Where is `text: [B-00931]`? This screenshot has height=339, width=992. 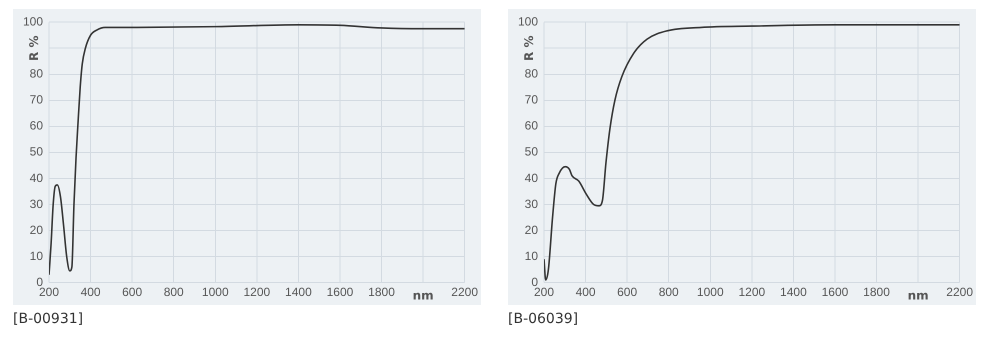 text: [B-00931] is located at coordinates (48, 319).